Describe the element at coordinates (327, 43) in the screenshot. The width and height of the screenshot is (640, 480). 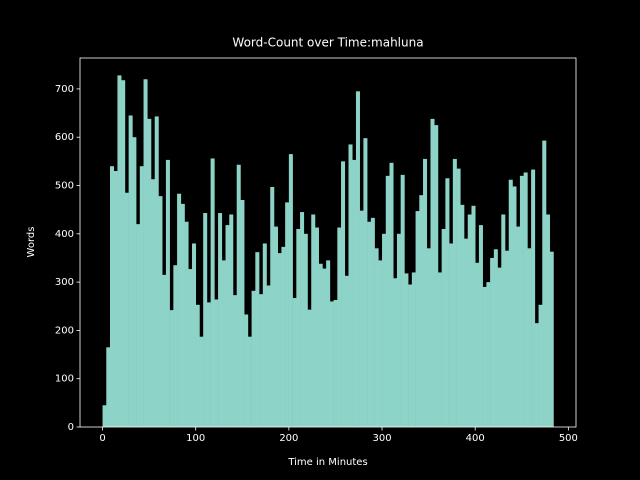
I see `chart-title: Word-Count over Time:mahluna` at that location.